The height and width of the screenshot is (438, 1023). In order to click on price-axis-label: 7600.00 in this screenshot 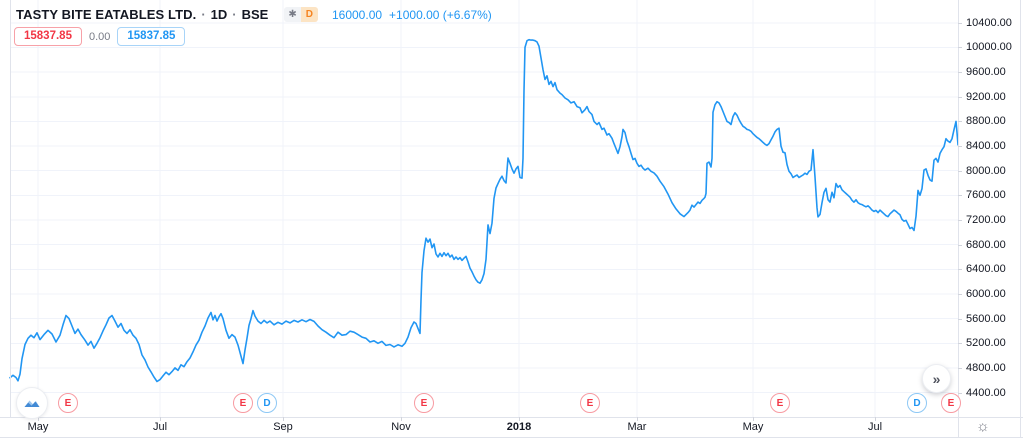, I will do `click(986, 195)`.